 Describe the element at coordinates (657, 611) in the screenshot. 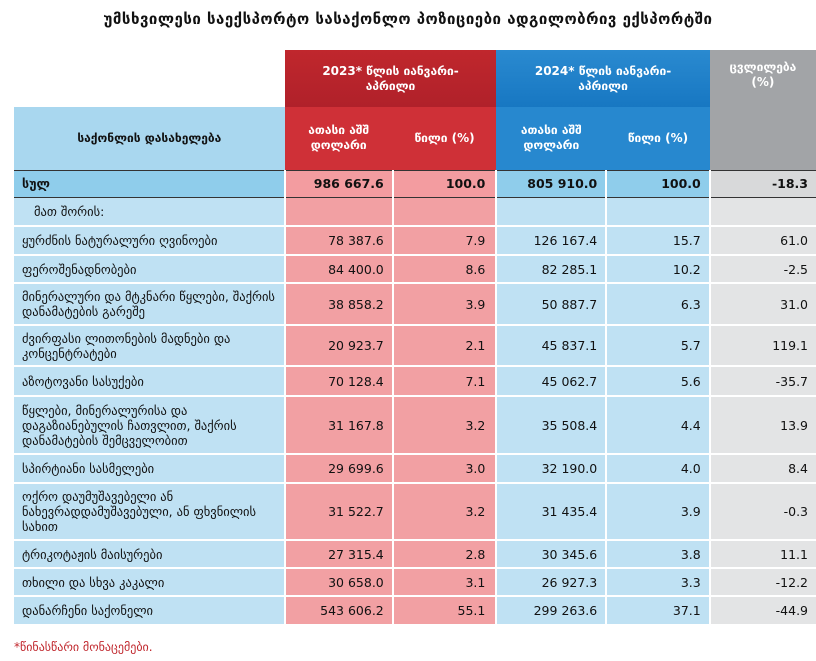

I see `share-2024: 37.1` at that location.